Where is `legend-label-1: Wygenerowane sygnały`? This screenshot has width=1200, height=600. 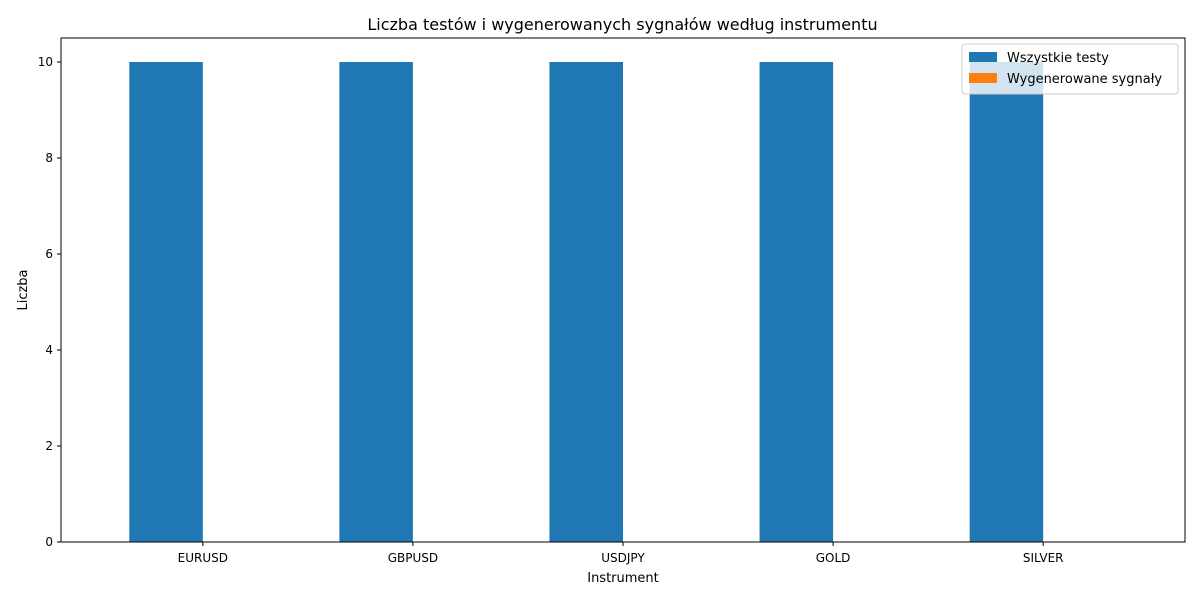
legend-label-1: Wygenerowane sygnały is located at coordinates (1084, 79).